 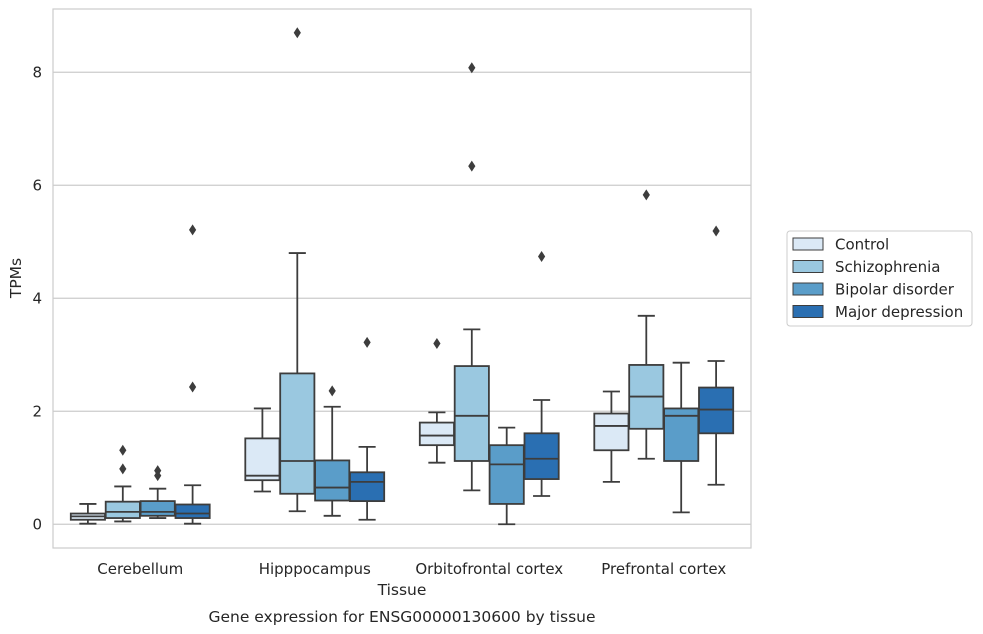 I want to click on legend-frame, so click(x=879, y=278).